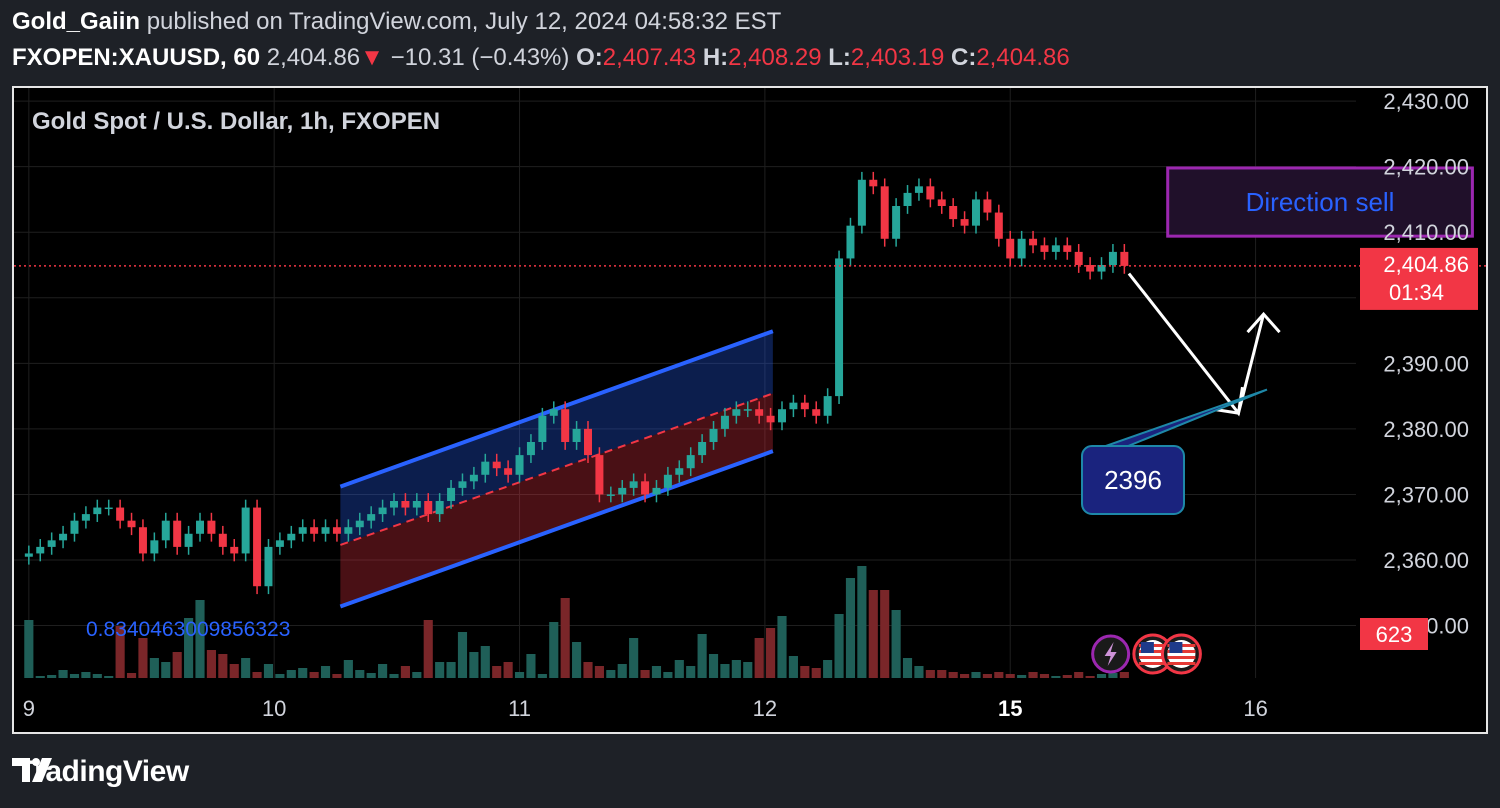 The width and height of the screenshot is (1500, 808). I want to click on arrow-down-head, so click(1228, 400).